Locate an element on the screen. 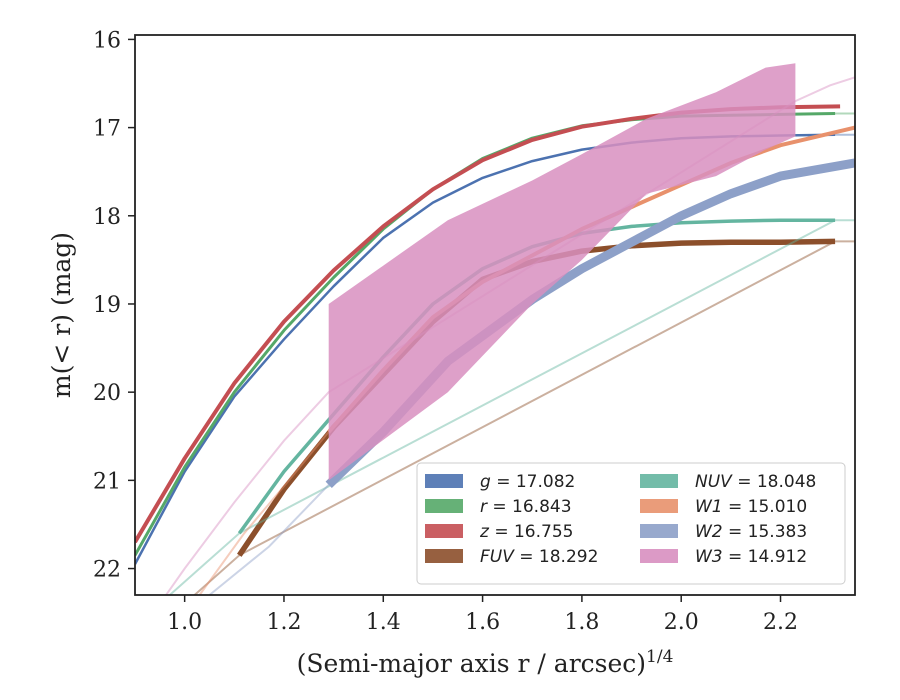 Image resolution: width=900 pixels, height=700 pixels. y-tick-label: 17 is located at coordinates (107, 129).